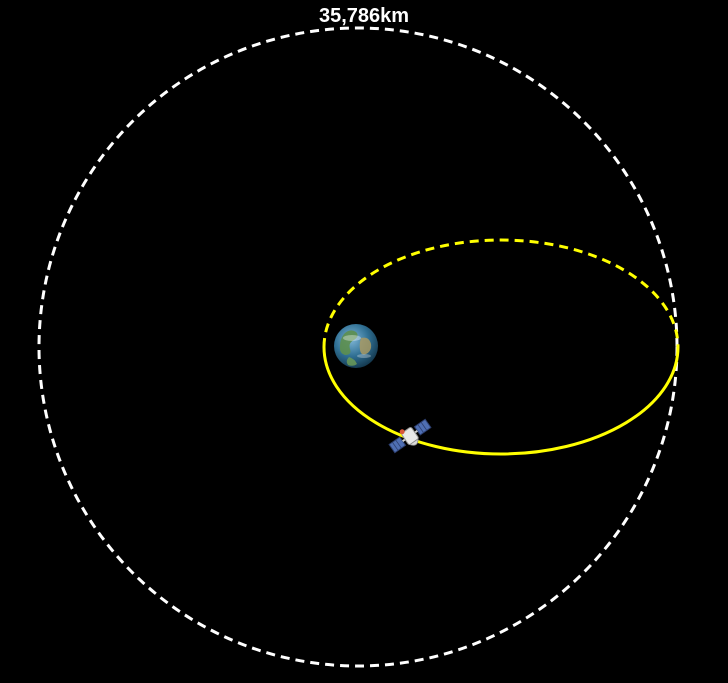 The width and height of the screenshot is (728, 683). I want to click on earth-icon, so click(356, 346).